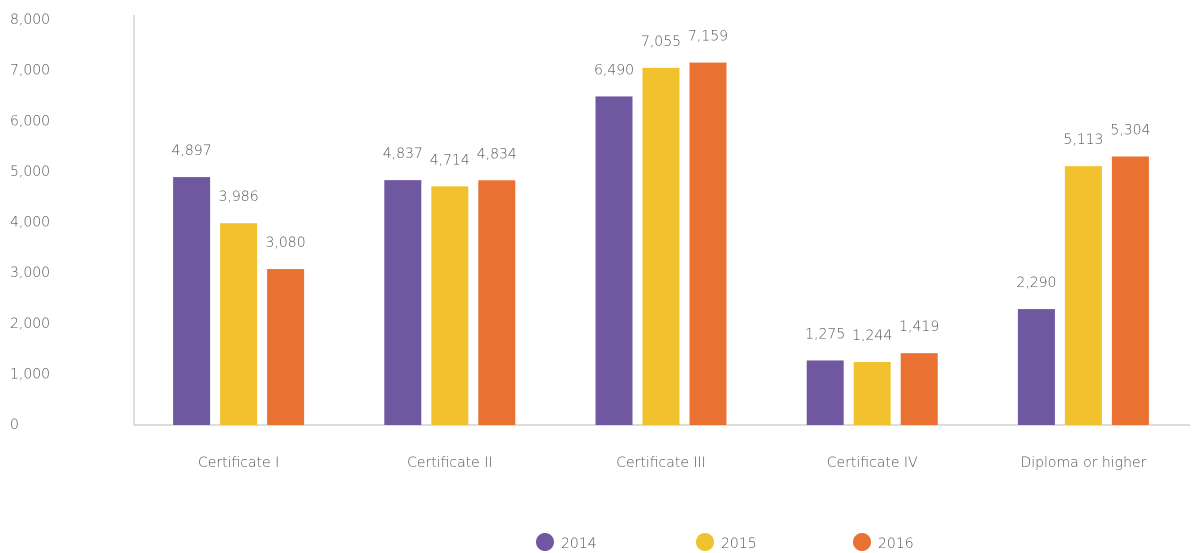 The width and height of the screenshot is (1192, 553). I want to click on y-tick-label: 6,000, so click(30, 121).